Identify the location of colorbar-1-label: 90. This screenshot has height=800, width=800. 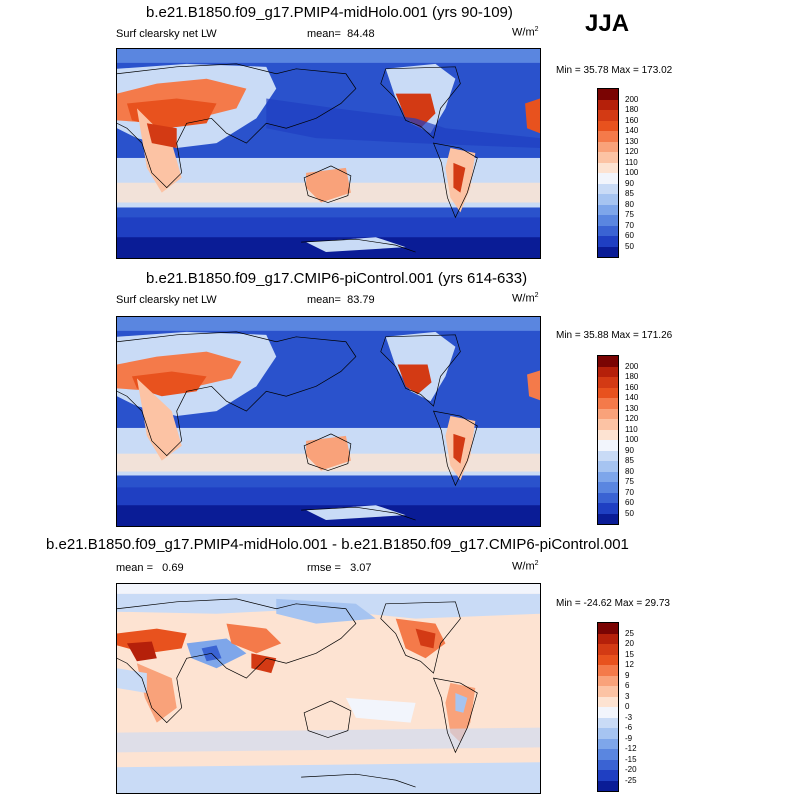
(629, 183).